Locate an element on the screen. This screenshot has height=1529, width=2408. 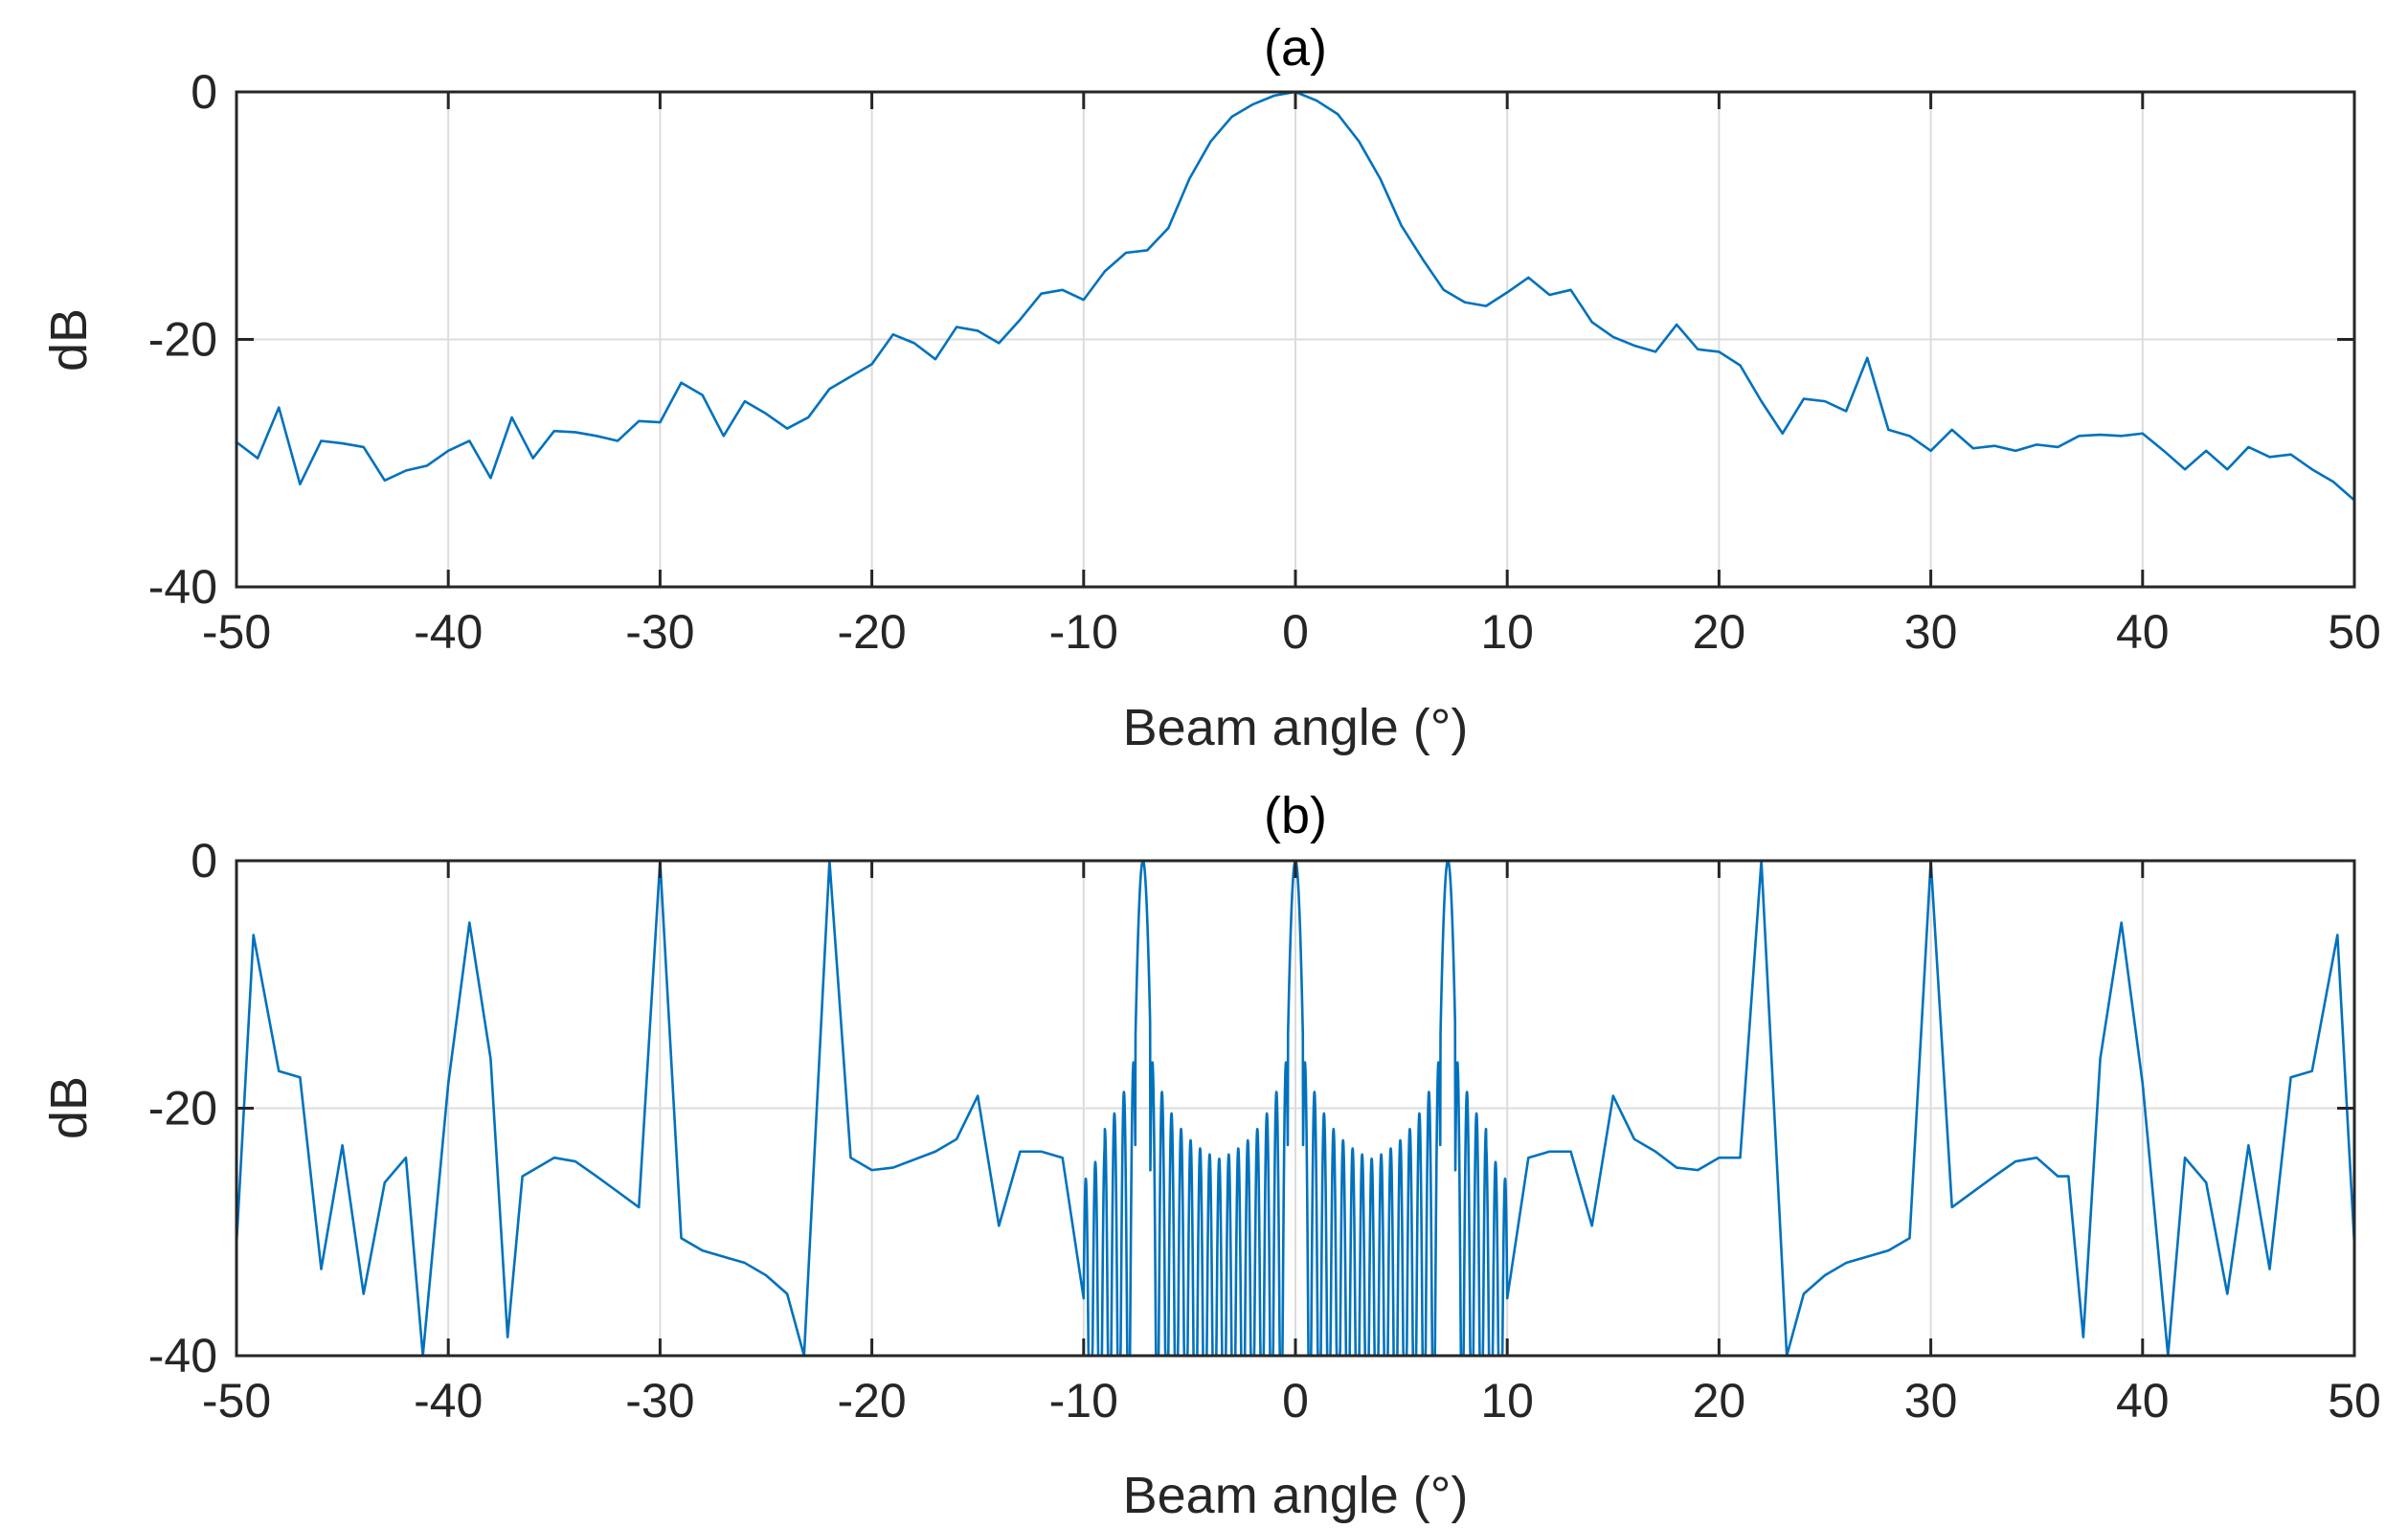
x-tick-label: -10 is located at coordinates (1084, 632).